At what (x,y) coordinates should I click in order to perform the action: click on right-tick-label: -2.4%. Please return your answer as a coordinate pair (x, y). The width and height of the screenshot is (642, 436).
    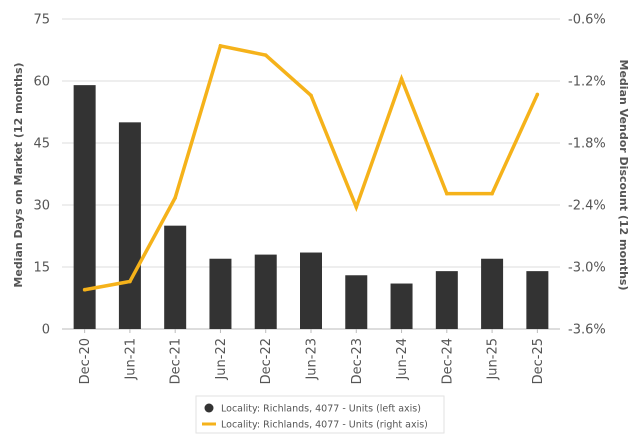
    Looking at the image, I should click on (587, 206).